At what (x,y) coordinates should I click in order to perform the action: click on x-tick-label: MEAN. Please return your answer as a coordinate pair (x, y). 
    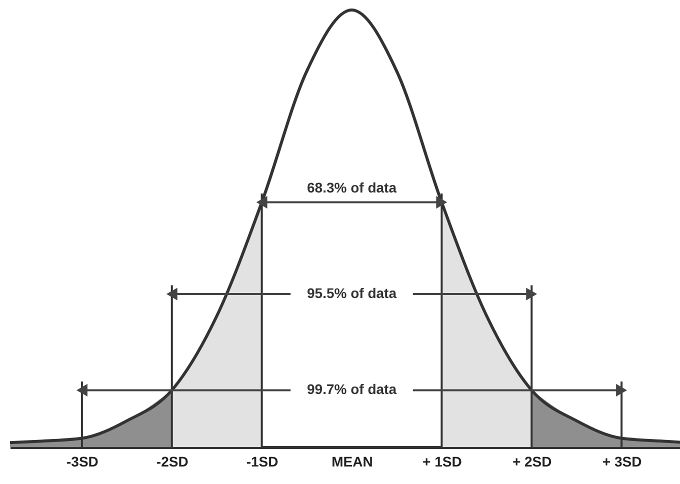
    Looking at the image, I should click on (352, 462).